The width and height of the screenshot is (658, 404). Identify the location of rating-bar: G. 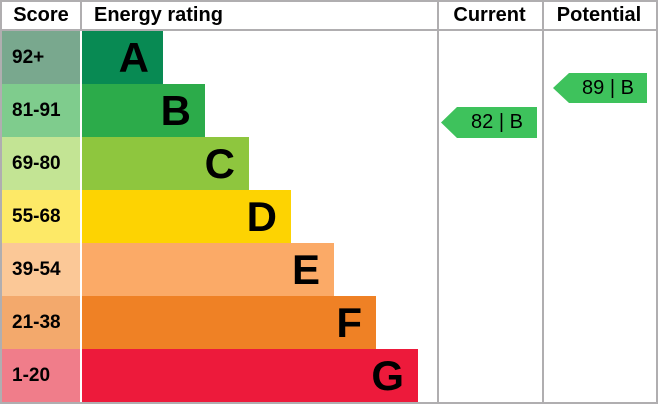
(250, 375).